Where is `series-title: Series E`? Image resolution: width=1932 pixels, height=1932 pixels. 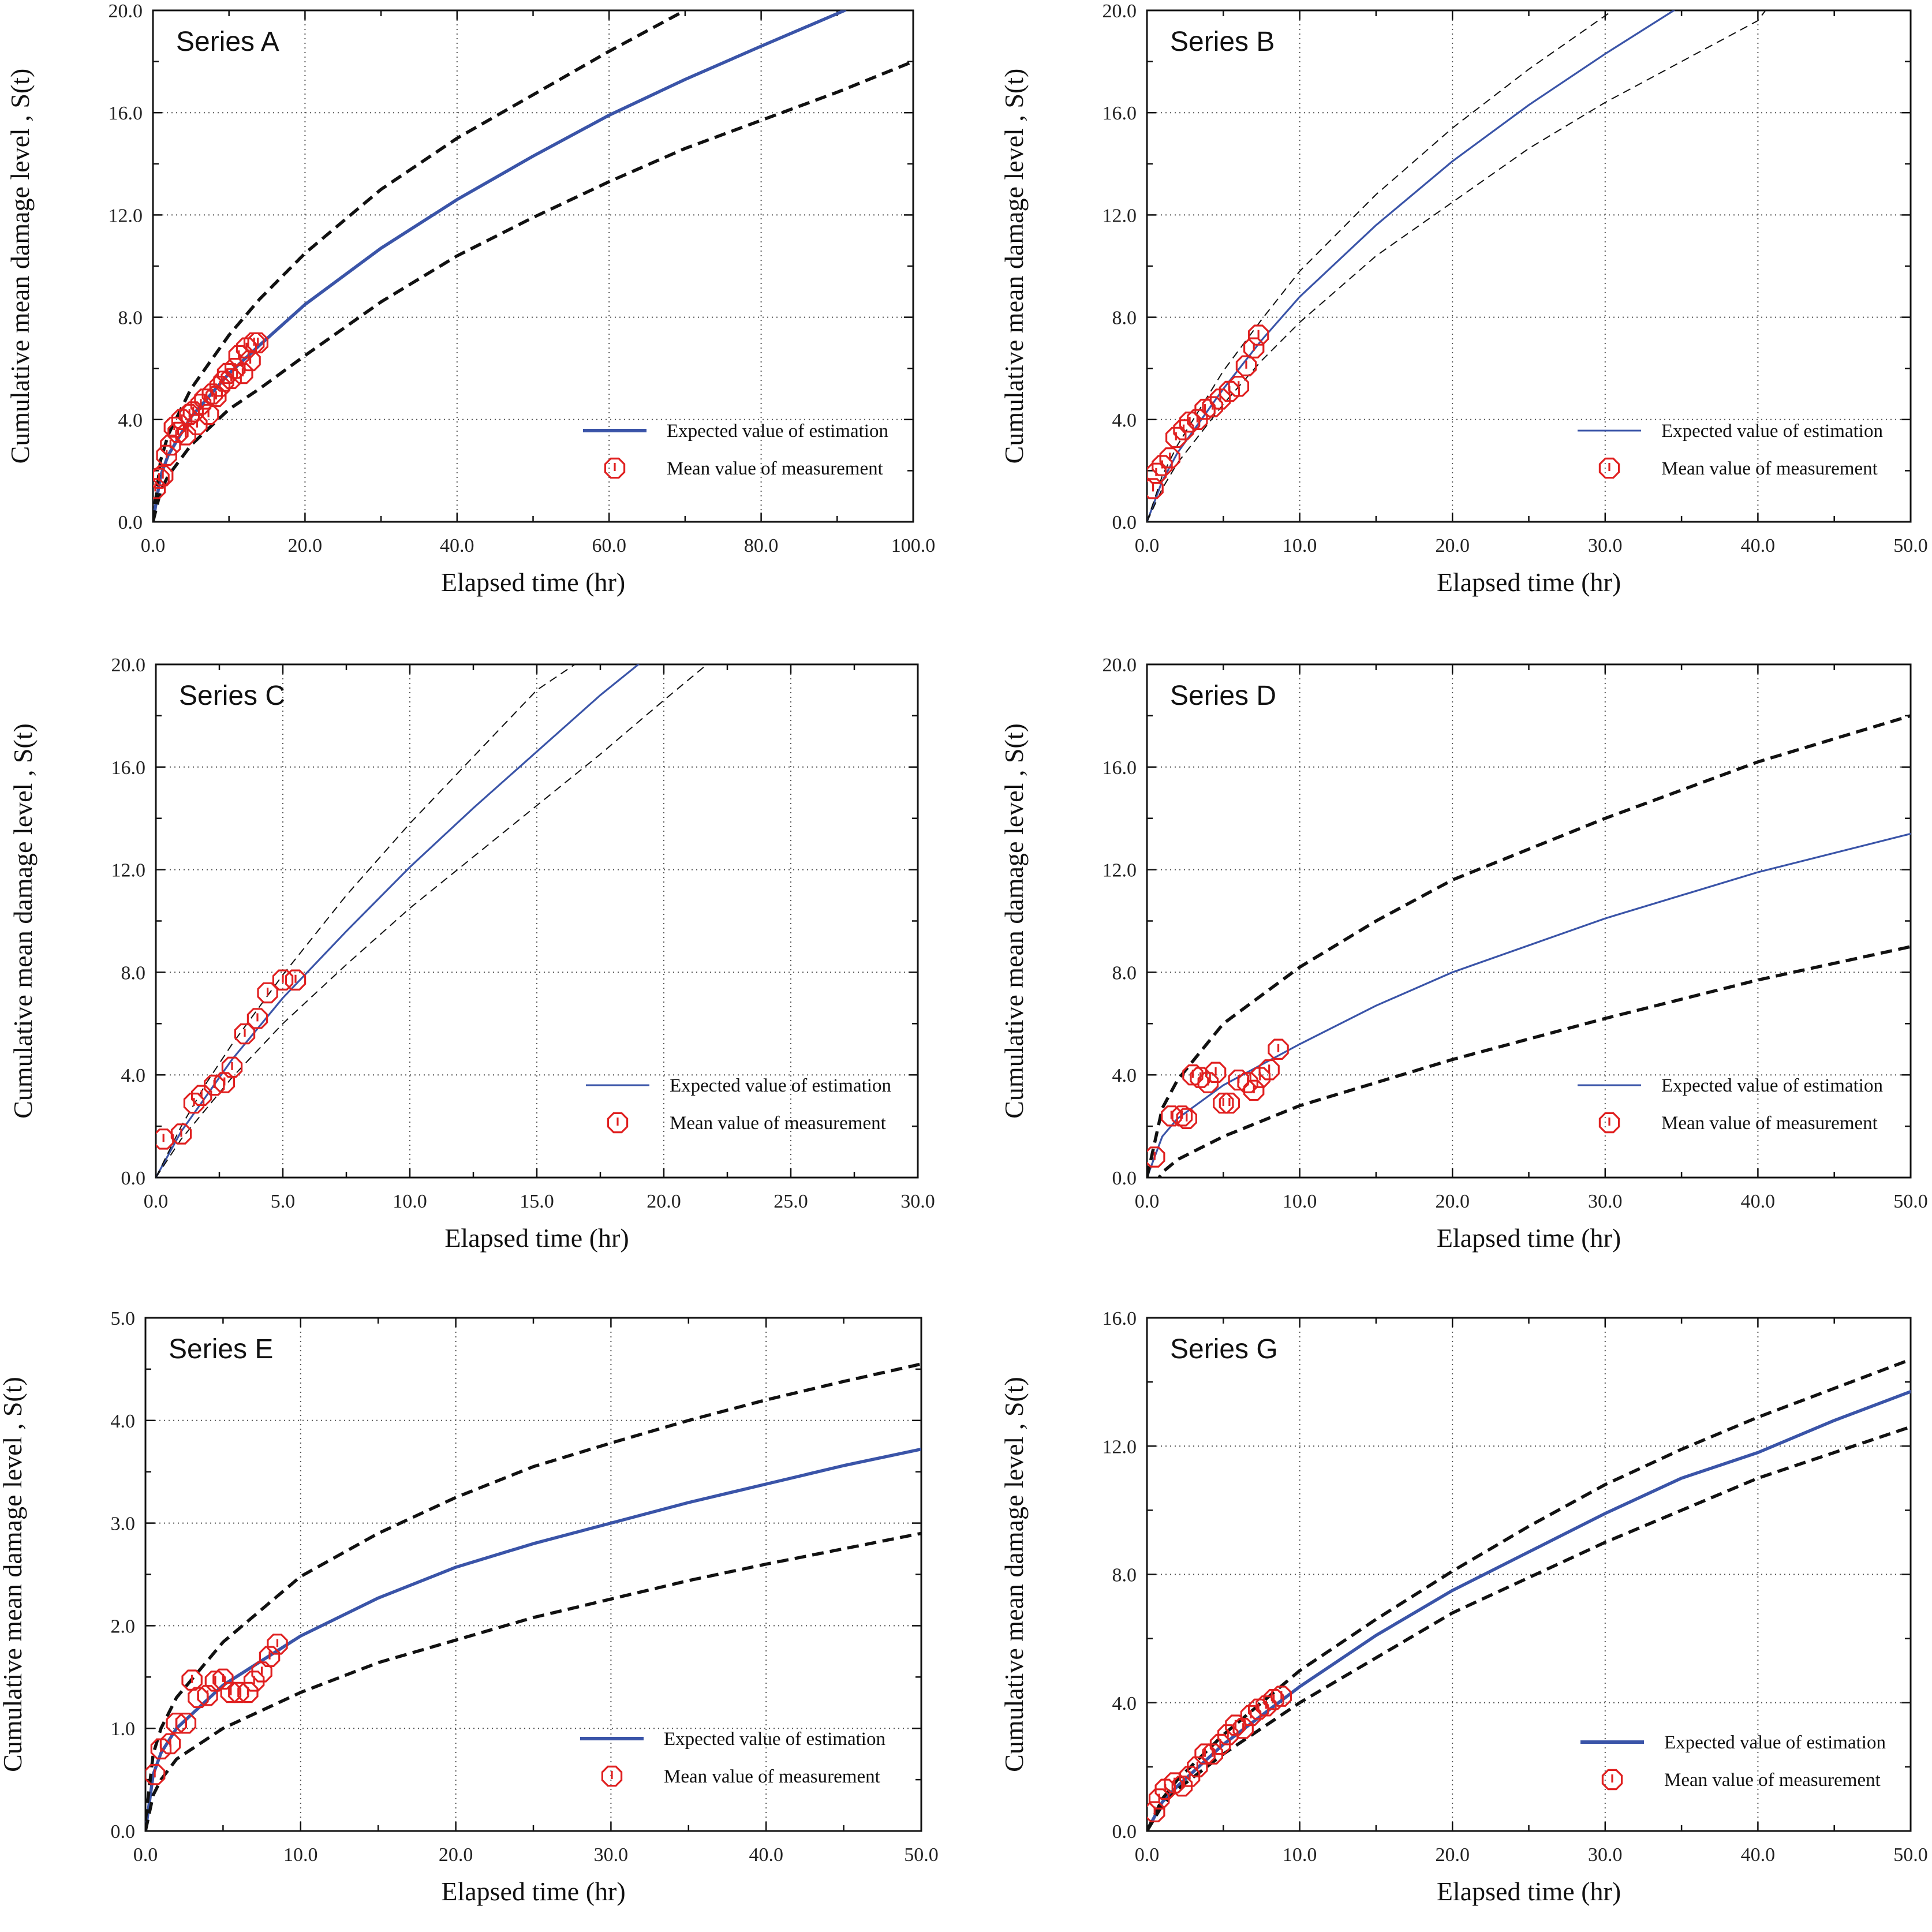 series-title: Series E is located at coordinates (221, 1350).